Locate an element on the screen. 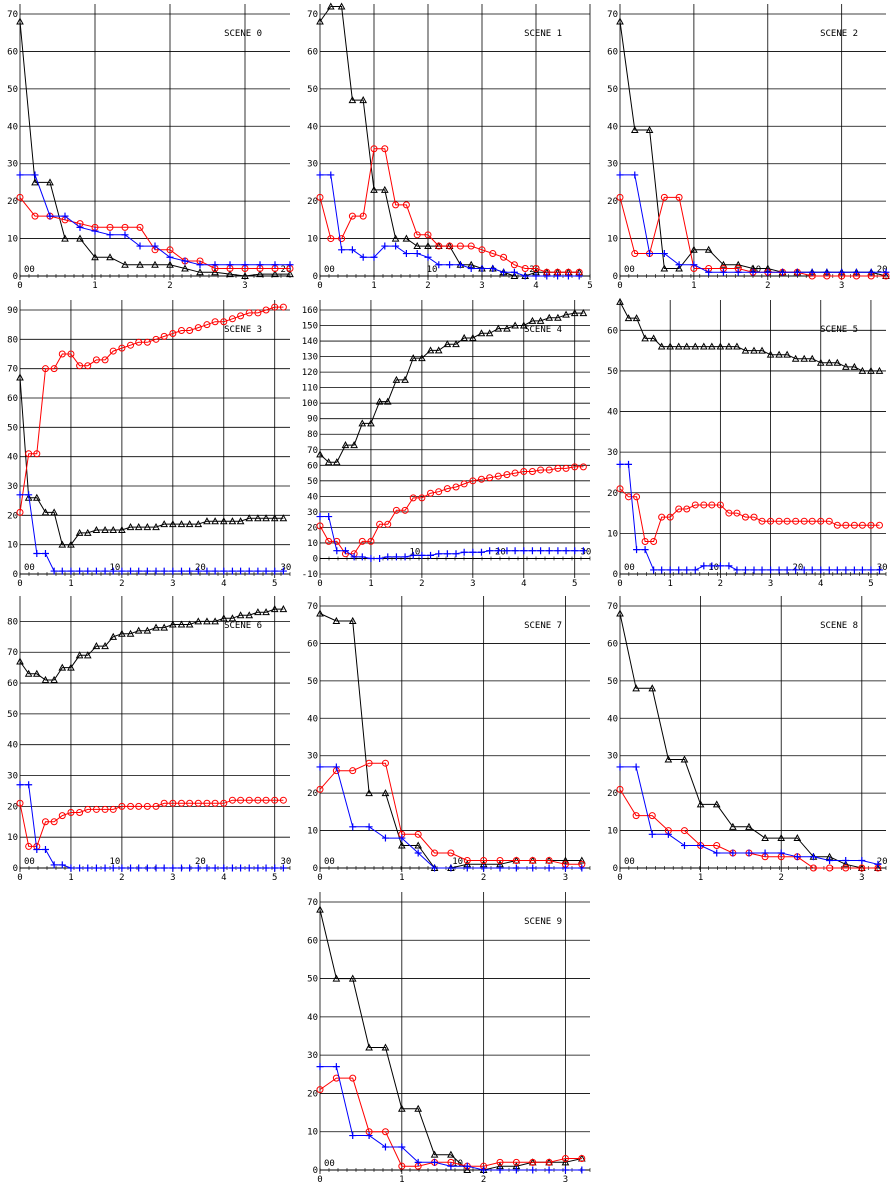 This screenshot has width=896, height=1189. scene-panel: 0 10 20 30 40 50 60 70 0 1 2 3 00 10 20 SCENE 2 is located at coordinates (748, 145).